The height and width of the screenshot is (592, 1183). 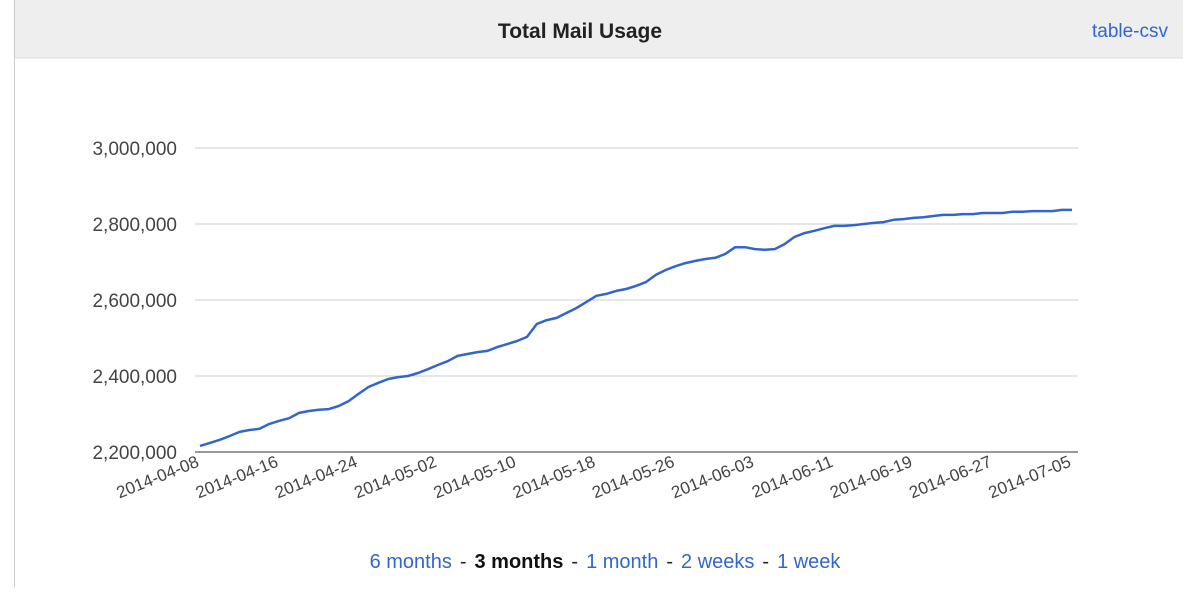 What do you see at coordinates (713, 477) in the screenshot?
I see `x-tick-label: 2014-06-03` at bounding box center [713, 477].